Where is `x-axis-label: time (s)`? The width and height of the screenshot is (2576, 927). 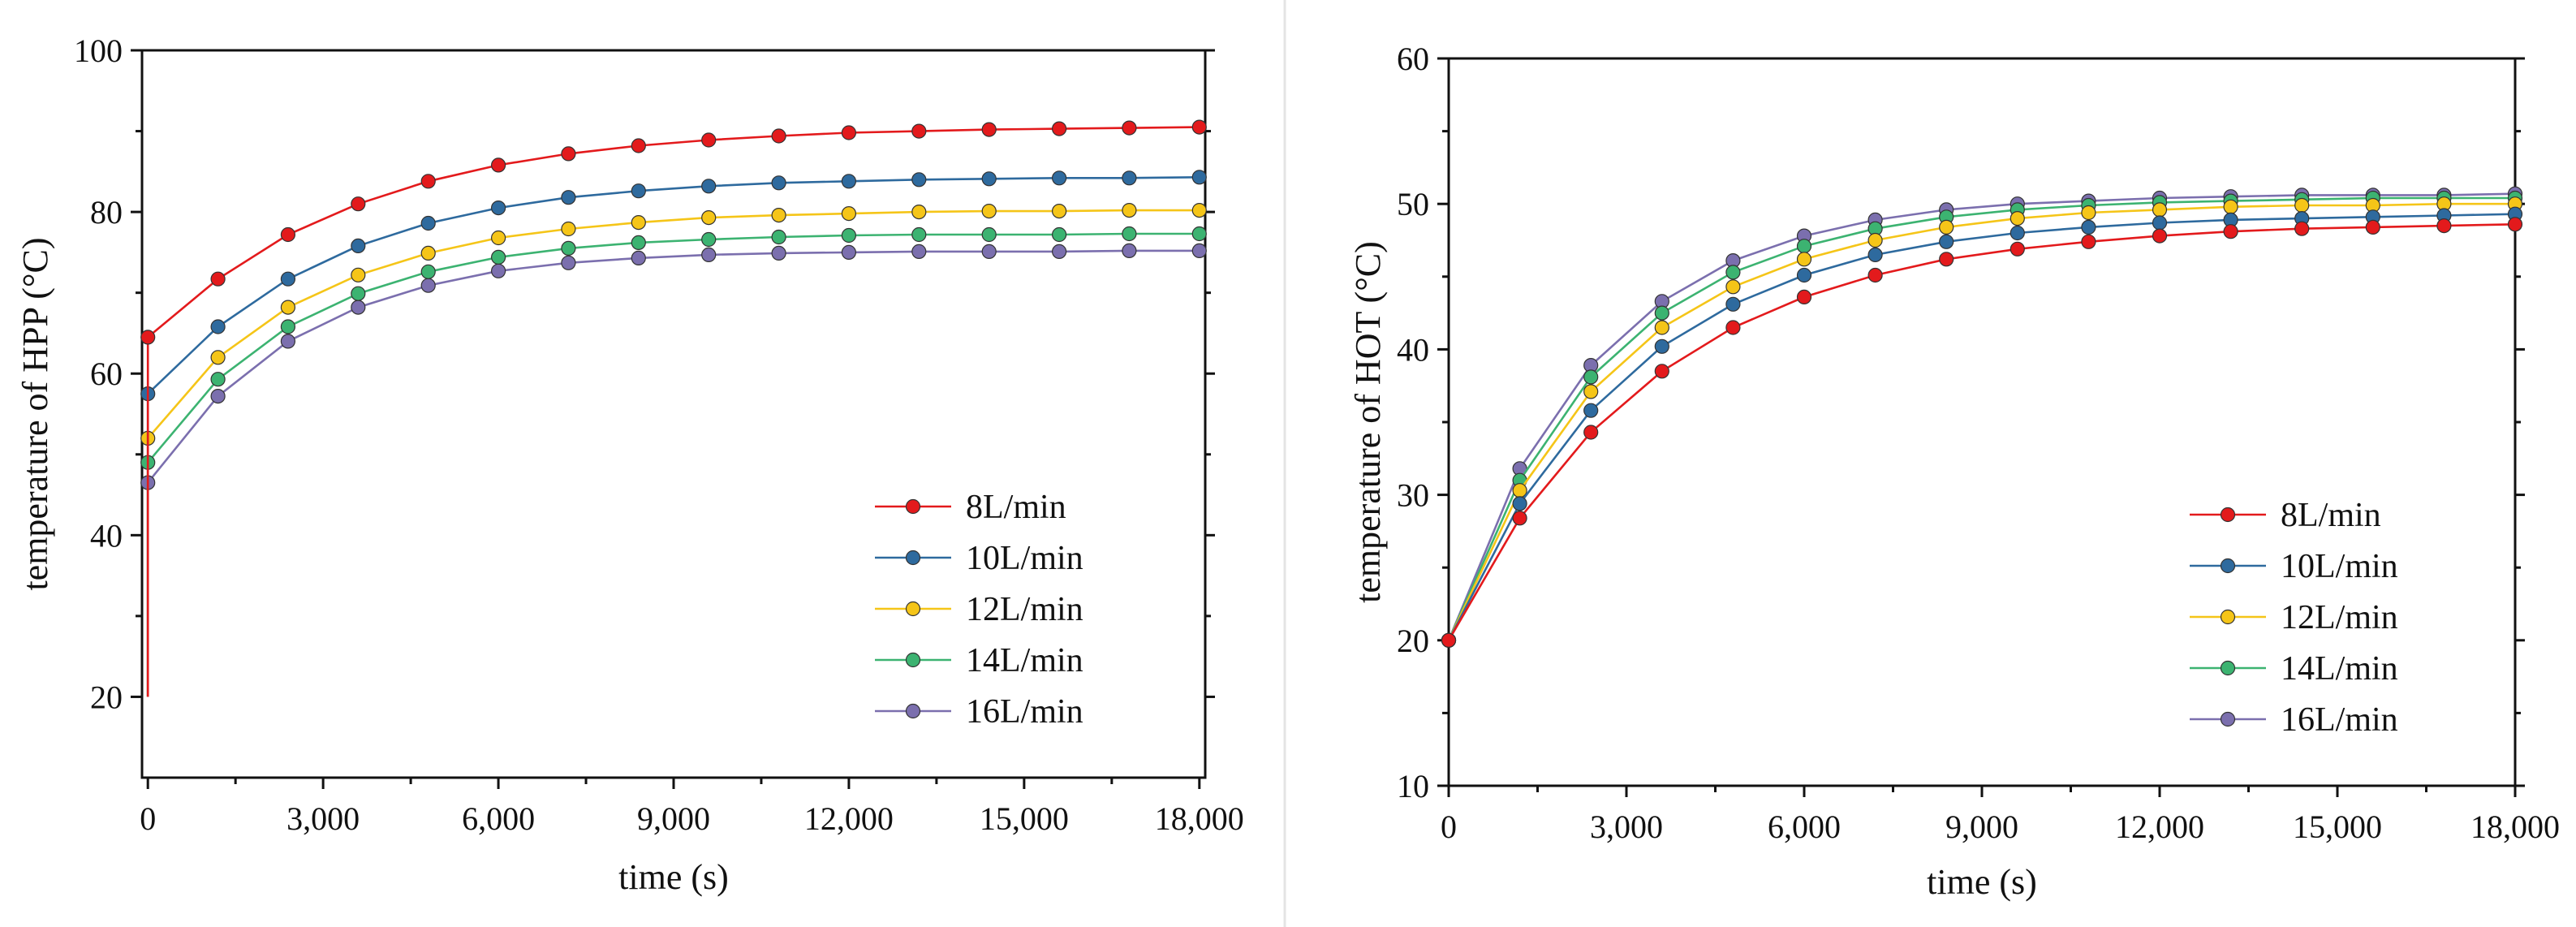
x-axis-label: time (s) is located at coordinates (1982, 882).